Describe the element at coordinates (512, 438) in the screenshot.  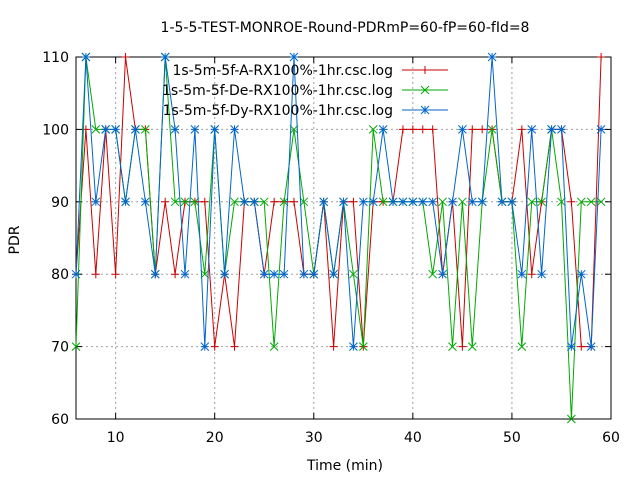
I see `x-tick-label: 50` at that location.